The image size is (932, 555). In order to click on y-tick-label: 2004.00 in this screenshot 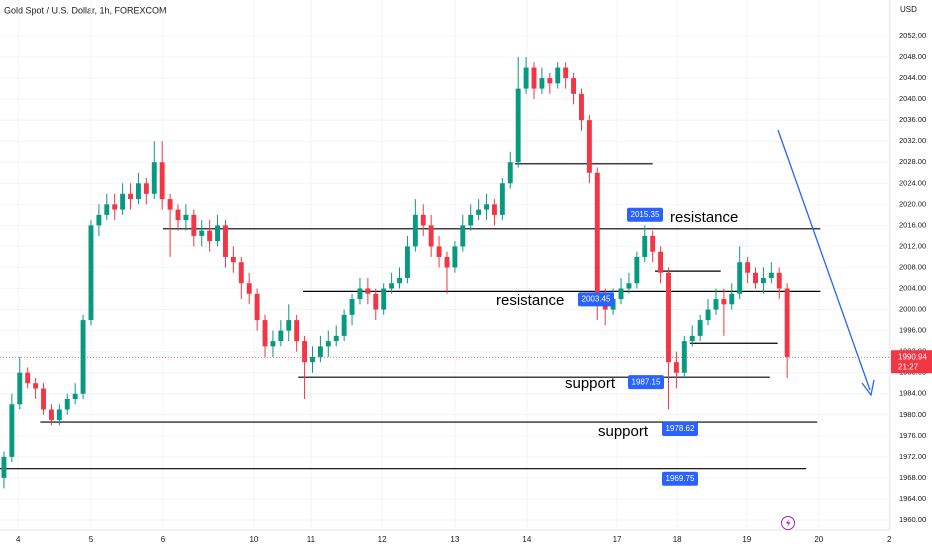, I will do `click(912, 288)`.